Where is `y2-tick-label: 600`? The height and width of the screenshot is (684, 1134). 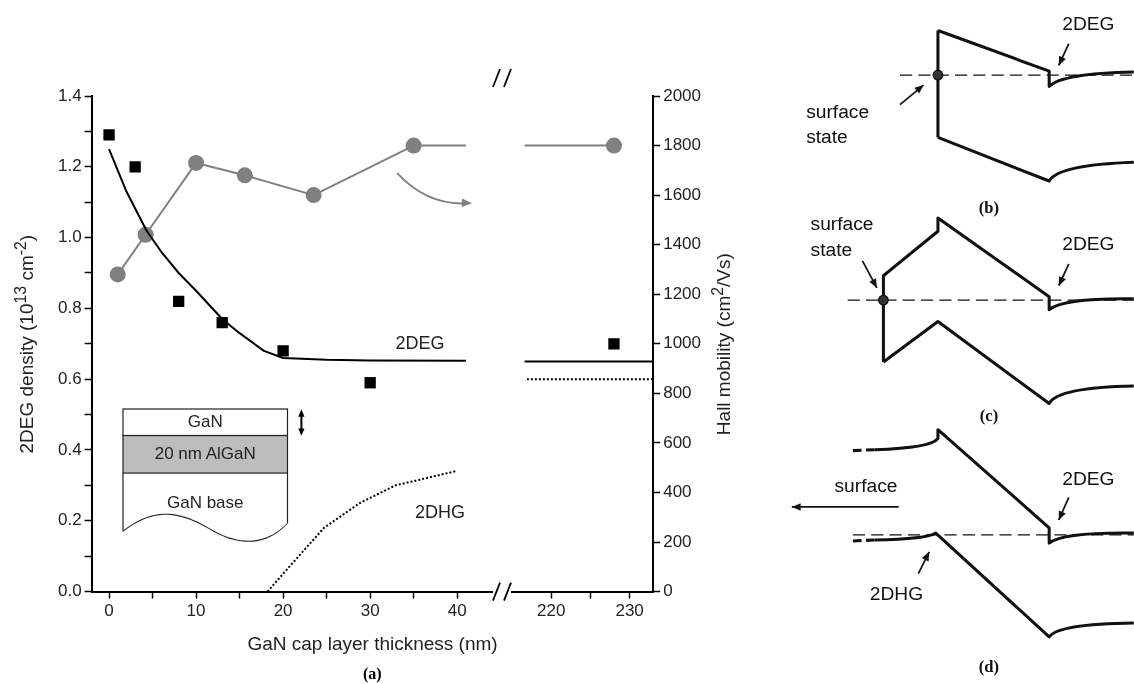 y2-tick-label: 600 is located at coordinates (677, 442).